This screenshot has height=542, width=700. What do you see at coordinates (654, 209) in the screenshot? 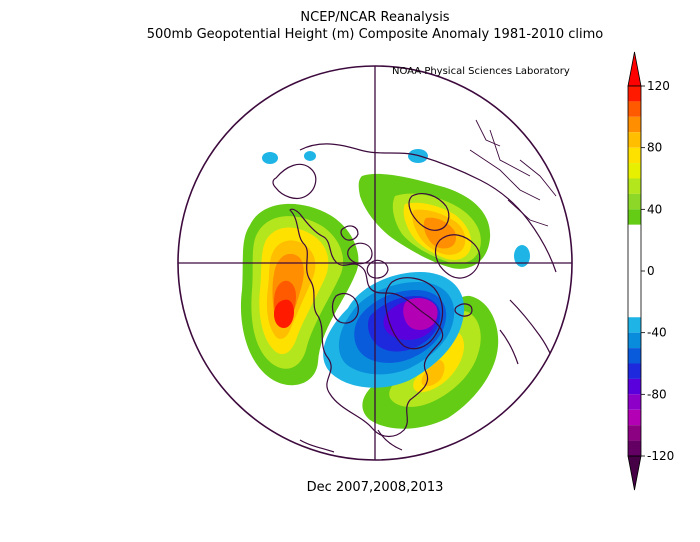
I see `colorbar-tick-label: 40` at bounding box center [654, 209].